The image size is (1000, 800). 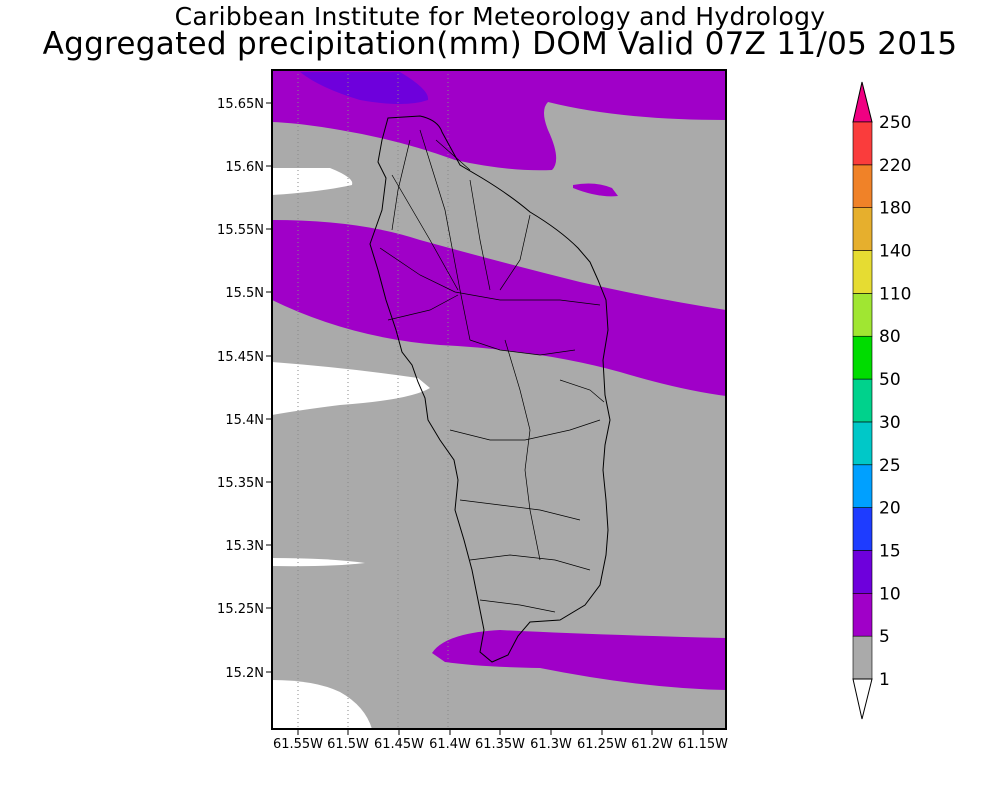 I want to click on lon-tick-label: 61.35W, so click(x=500, y=744).